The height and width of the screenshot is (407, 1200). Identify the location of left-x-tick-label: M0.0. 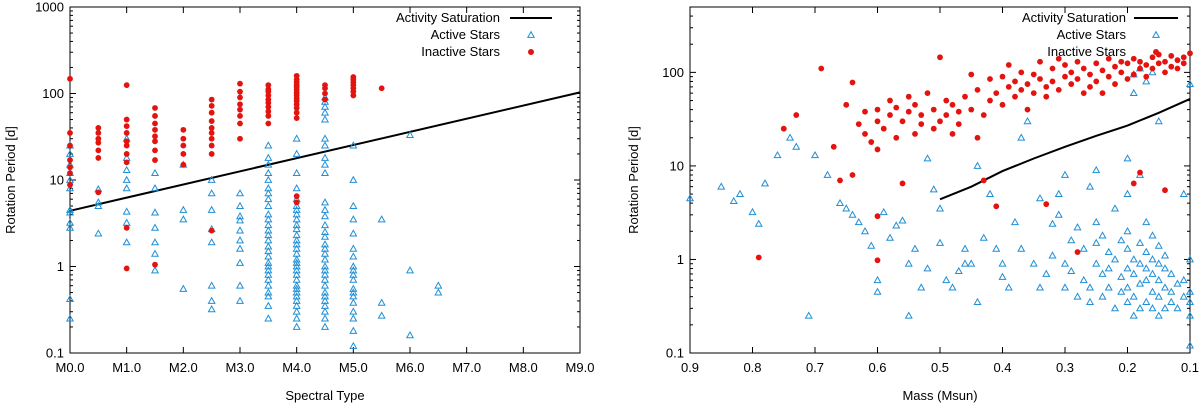
(70, 367).